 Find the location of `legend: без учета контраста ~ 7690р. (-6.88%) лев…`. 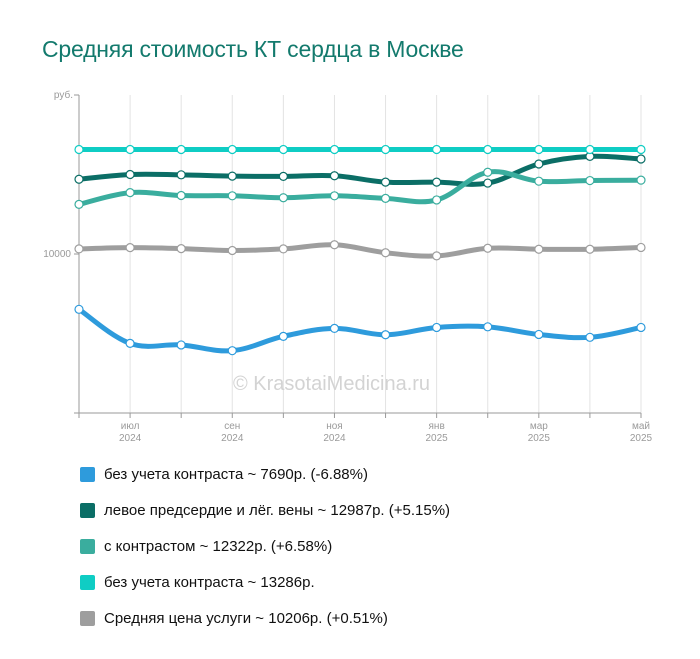

legend: без учета контраста ~ 7690р. (-6.88%) лев… is located at coordinates (265, 552).